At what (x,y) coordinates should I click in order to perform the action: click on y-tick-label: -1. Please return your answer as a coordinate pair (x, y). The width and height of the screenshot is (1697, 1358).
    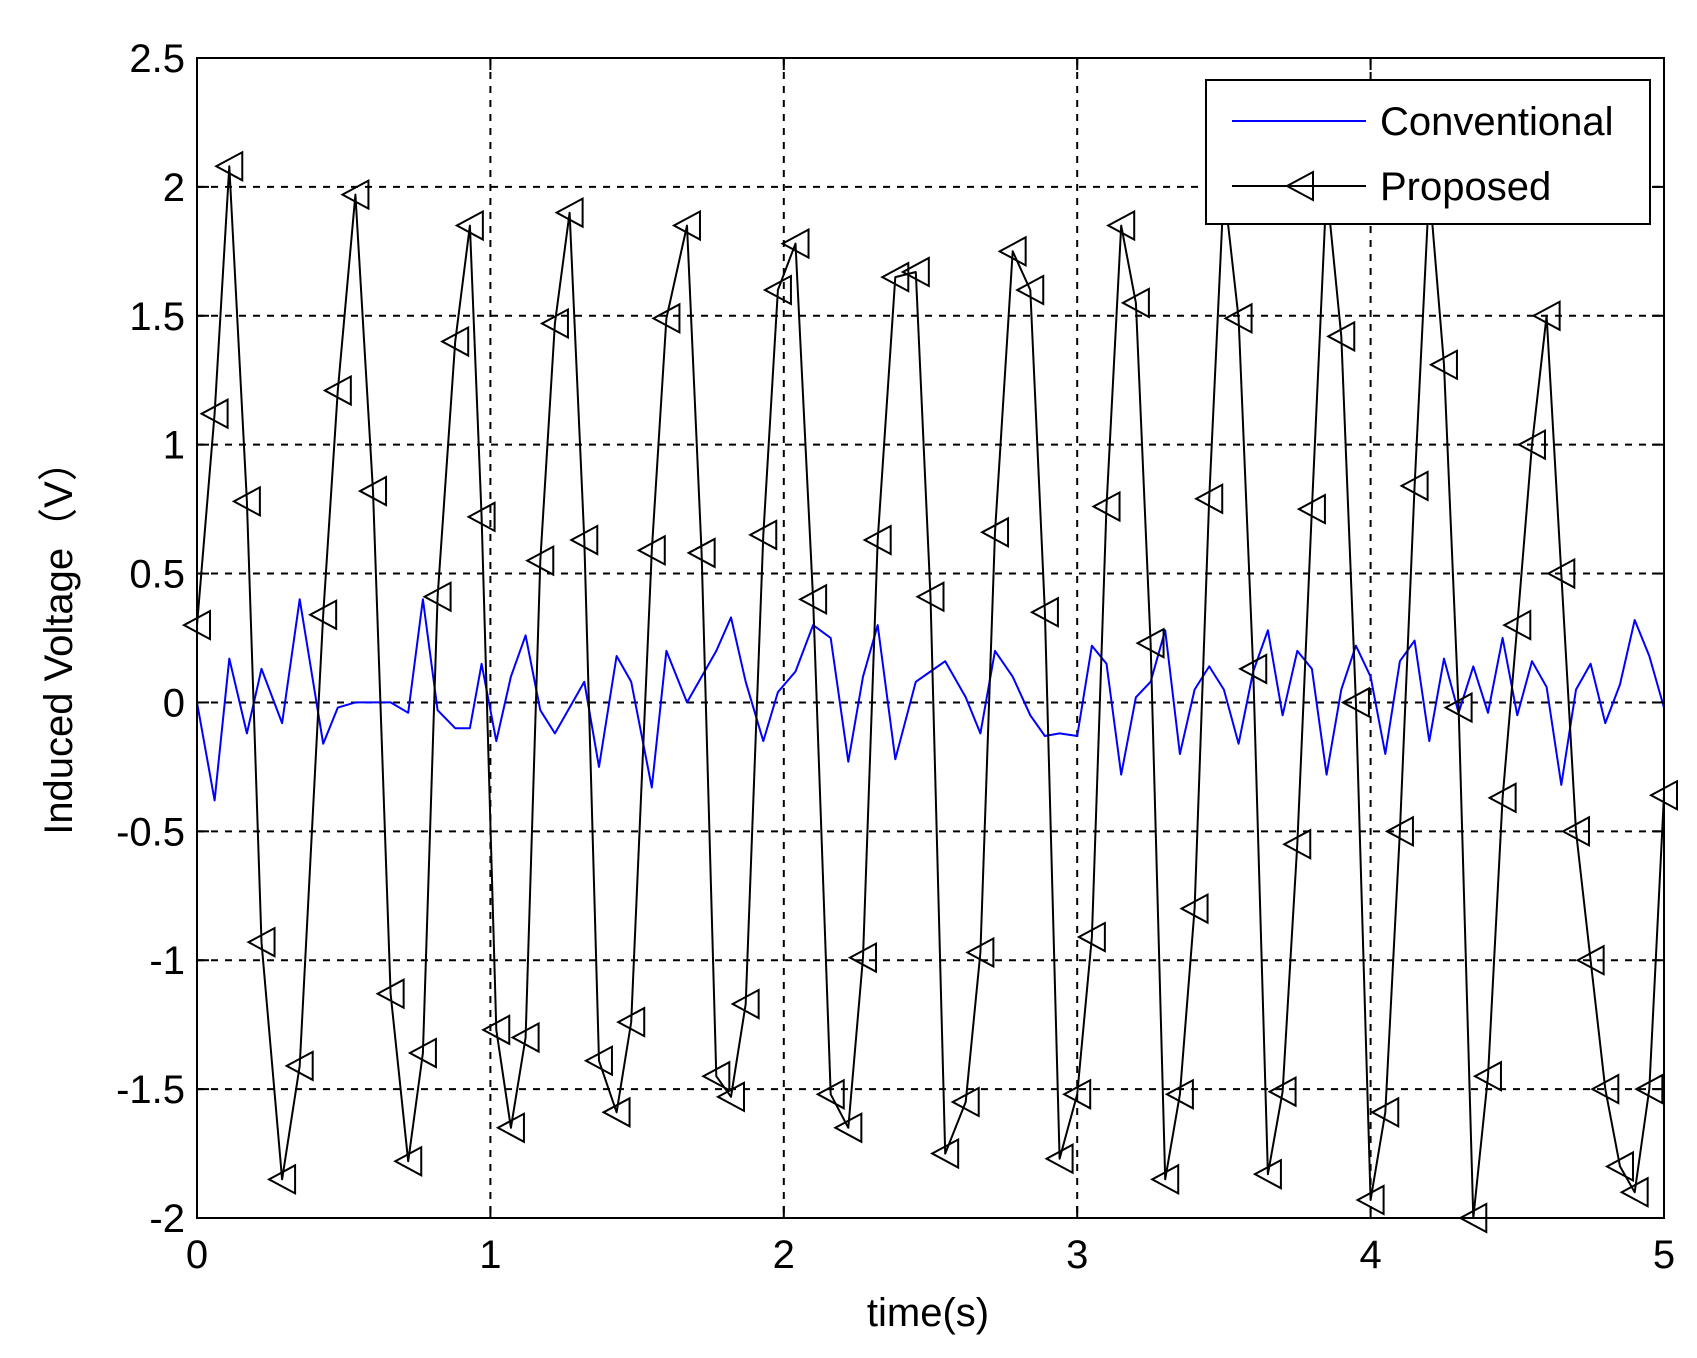
    Looking at the image, I should click on (167, 961).